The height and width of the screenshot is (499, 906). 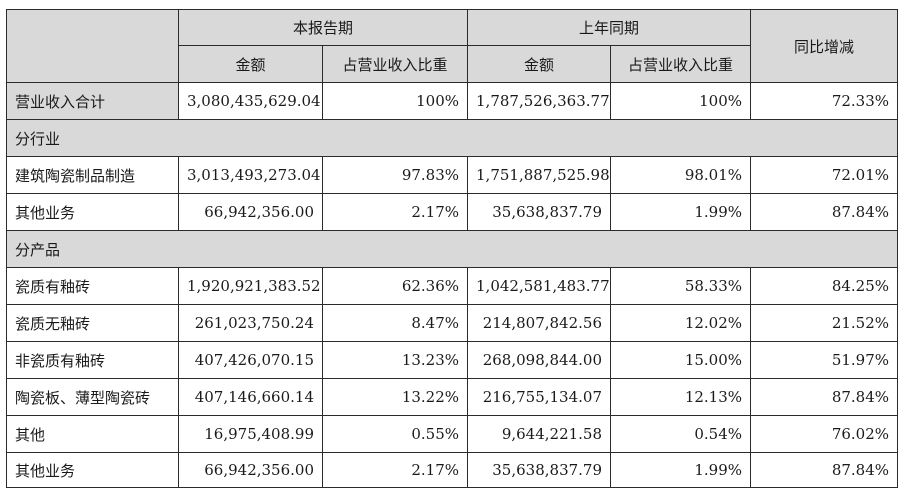 I want to click on header-corner, so click(x=92, y=46).